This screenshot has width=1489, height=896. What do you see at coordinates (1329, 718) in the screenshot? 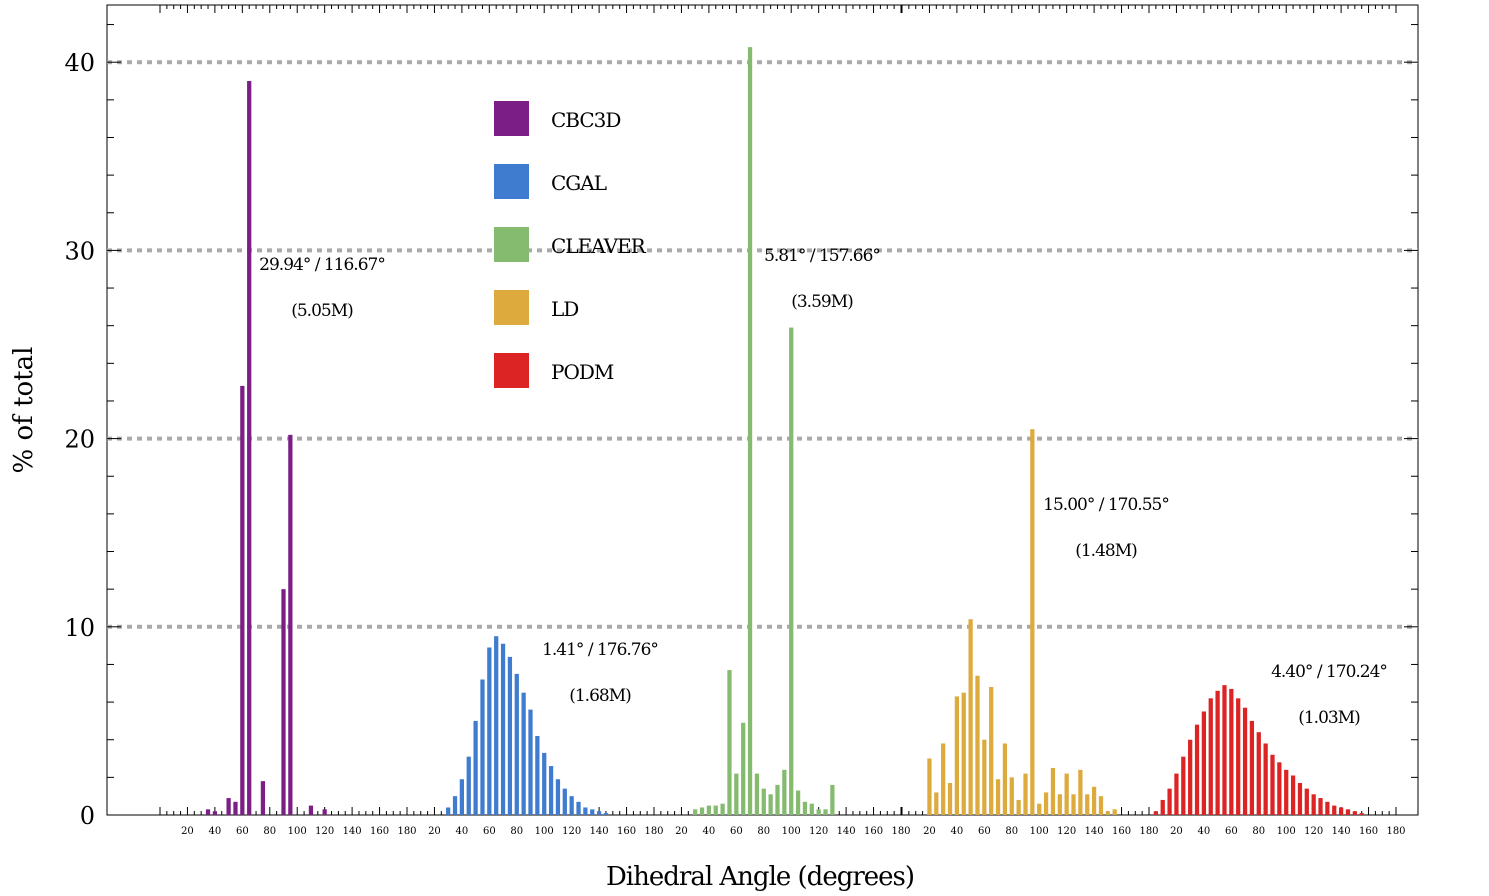
I see `annotation-count-podm: (1.03M)` at bounding box center [1329, 718].